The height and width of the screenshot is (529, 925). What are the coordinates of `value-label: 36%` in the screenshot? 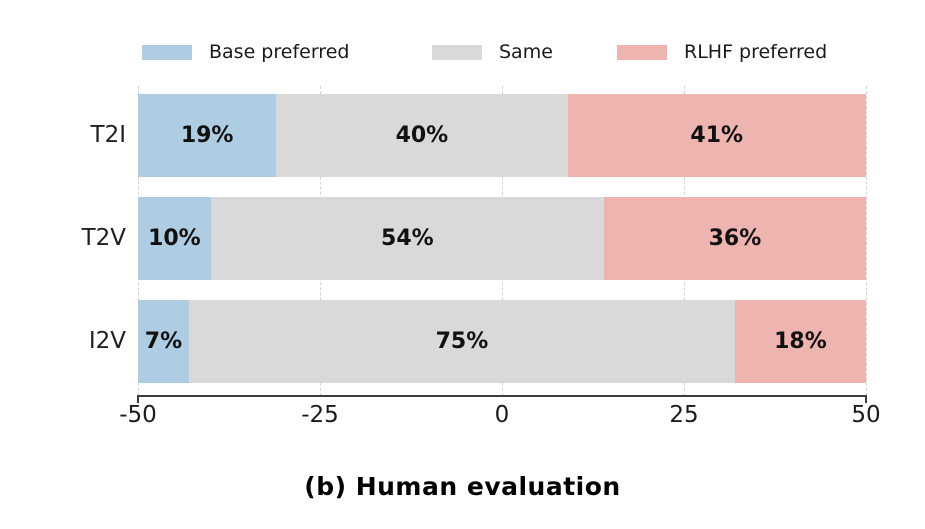 It's located at (735, 238).